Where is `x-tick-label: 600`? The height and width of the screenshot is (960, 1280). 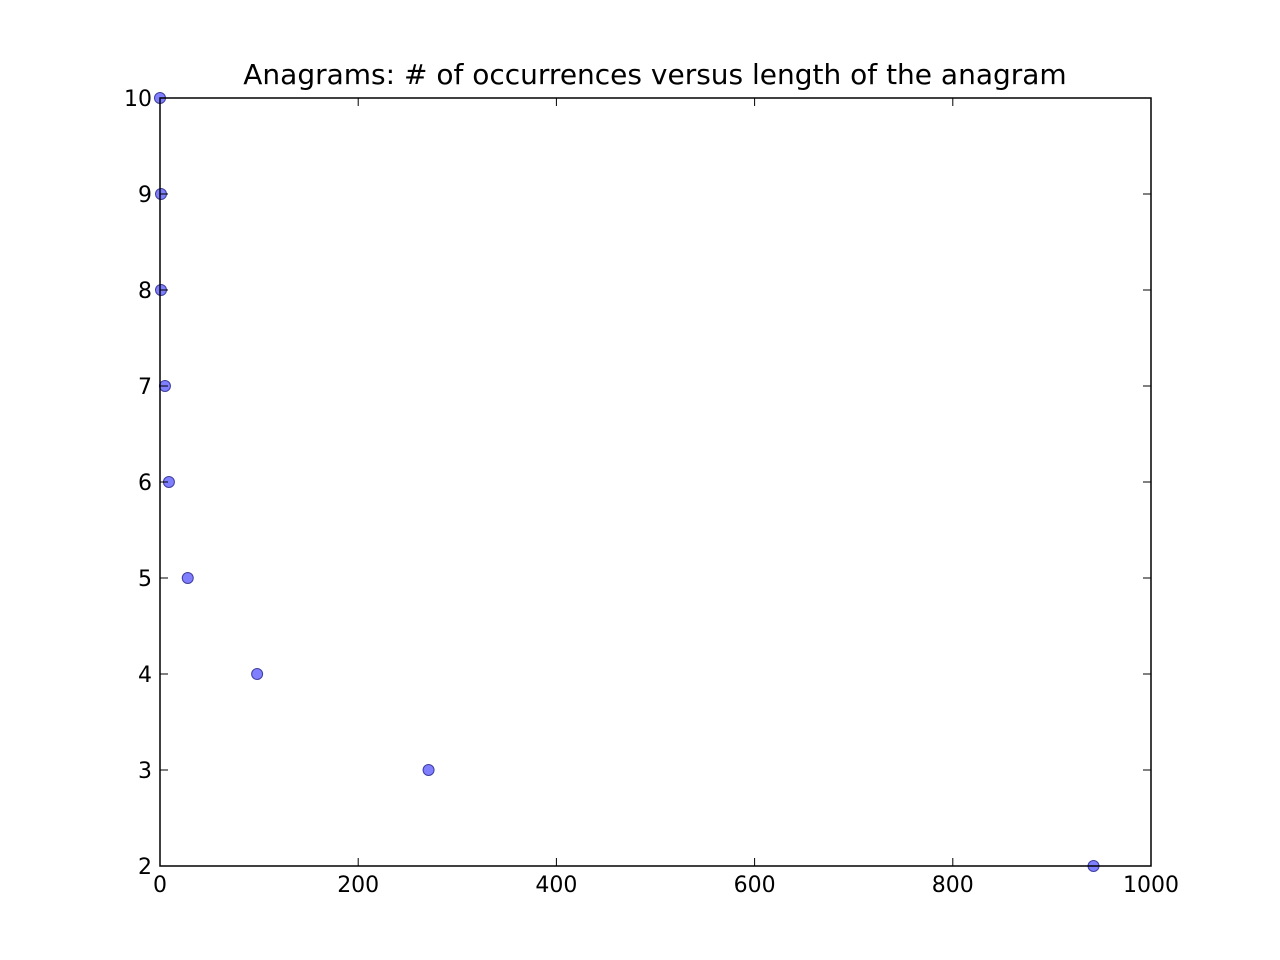
x-tick-label: 600 is located at coordinates (755, 885).